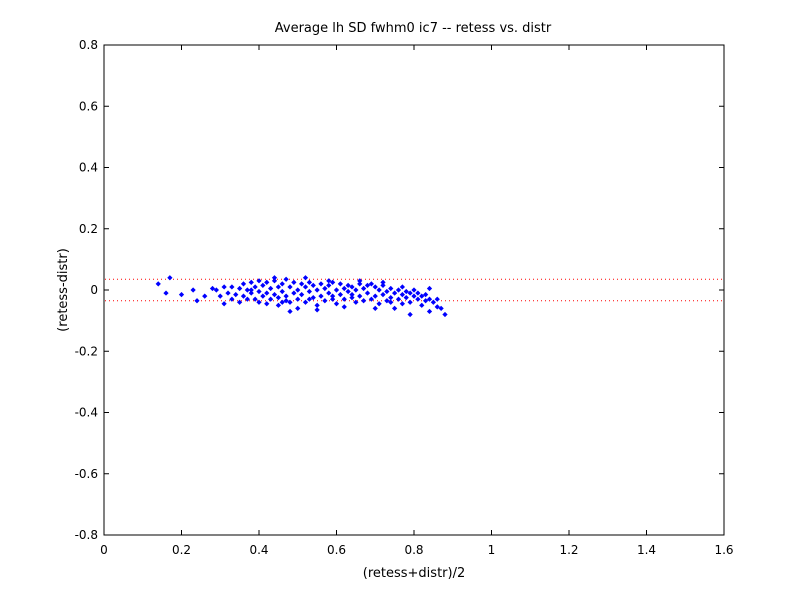 Image resolution: width=800 pixels, height=600 pixels. I want to click on y-axis-label: (retess-distr), so click(63, 290).